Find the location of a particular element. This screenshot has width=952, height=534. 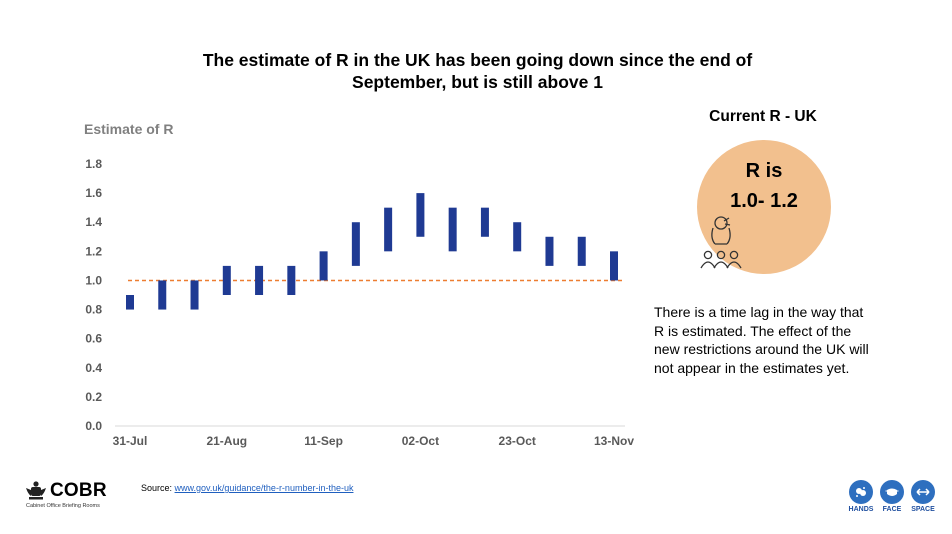

space-label: SPACE is located at coordinates (923, 509).